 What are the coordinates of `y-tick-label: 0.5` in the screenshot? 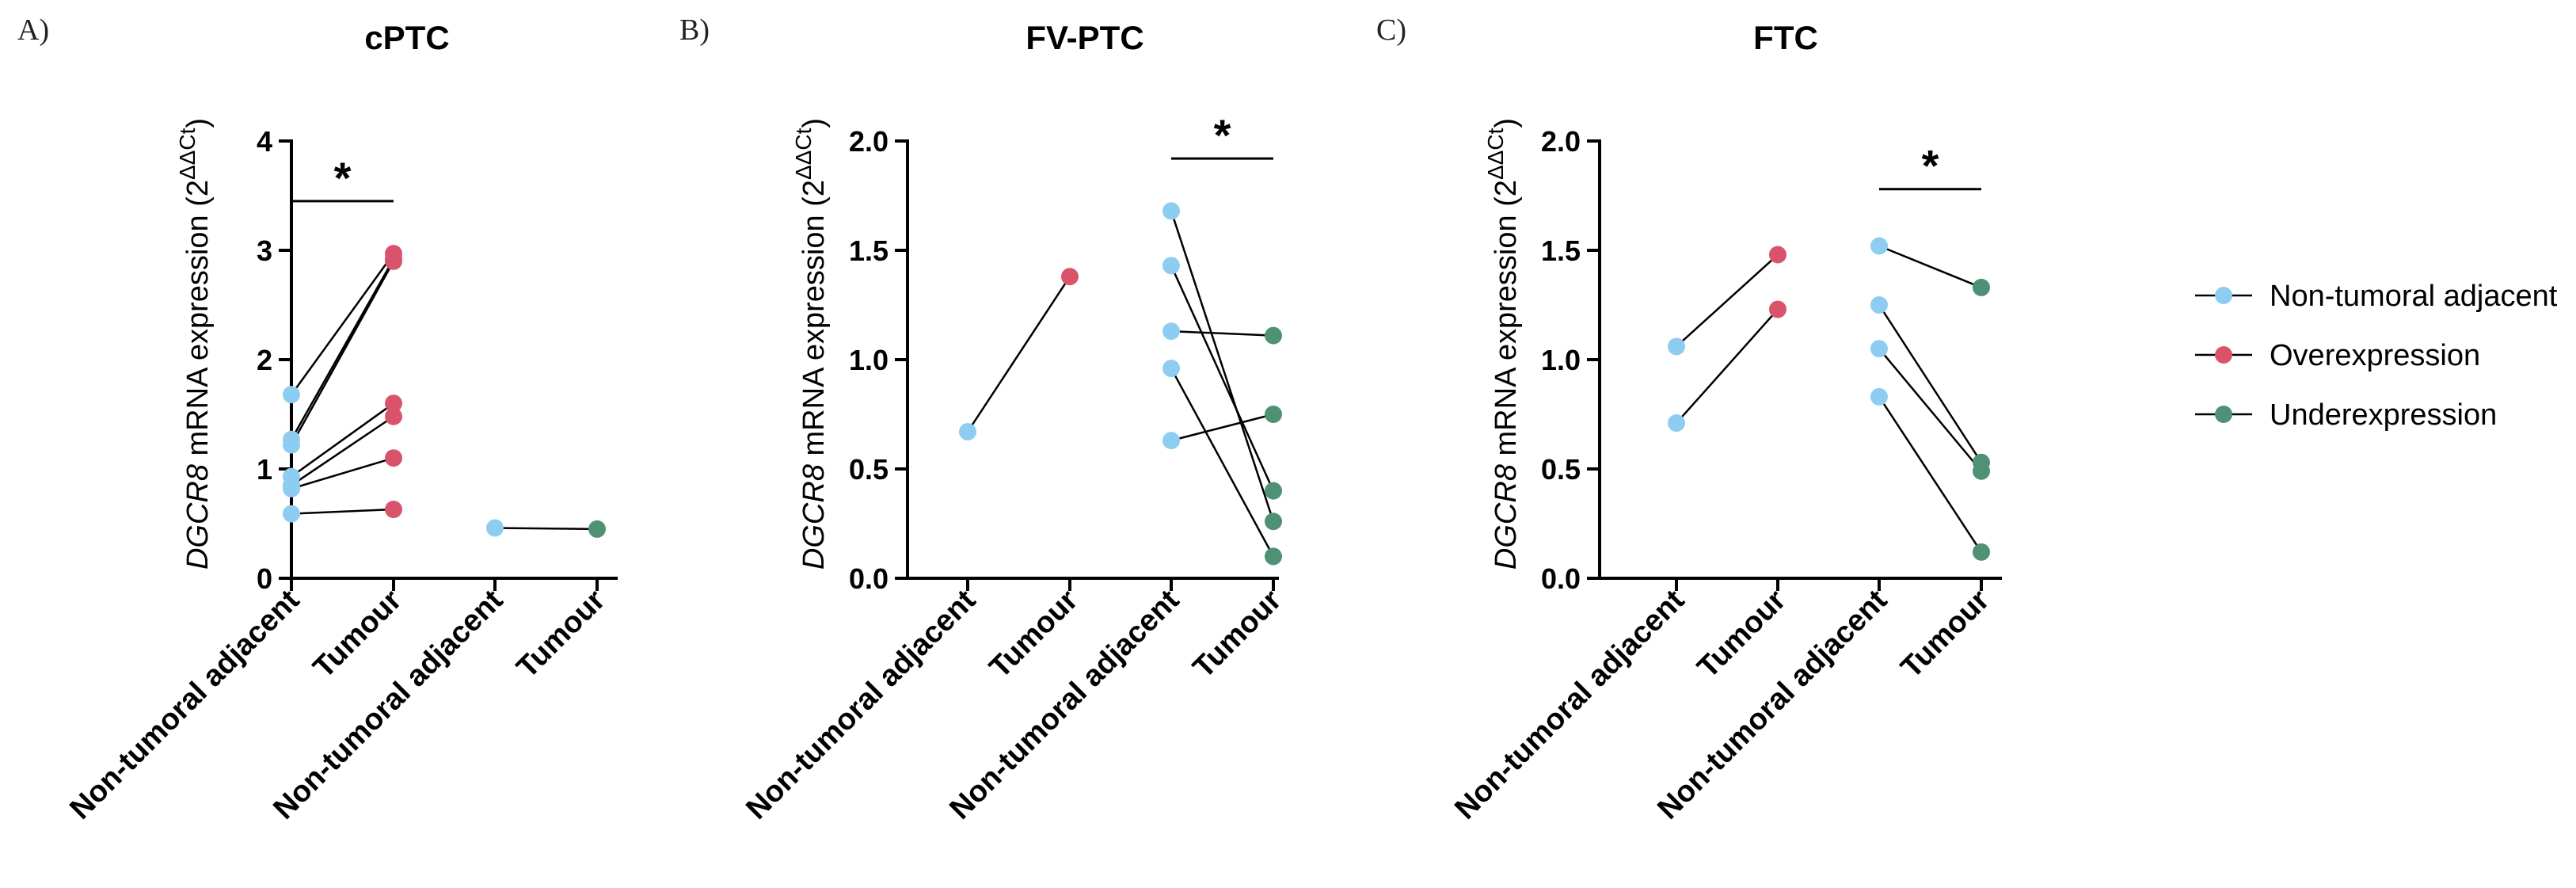 It's located at (1561, 470).